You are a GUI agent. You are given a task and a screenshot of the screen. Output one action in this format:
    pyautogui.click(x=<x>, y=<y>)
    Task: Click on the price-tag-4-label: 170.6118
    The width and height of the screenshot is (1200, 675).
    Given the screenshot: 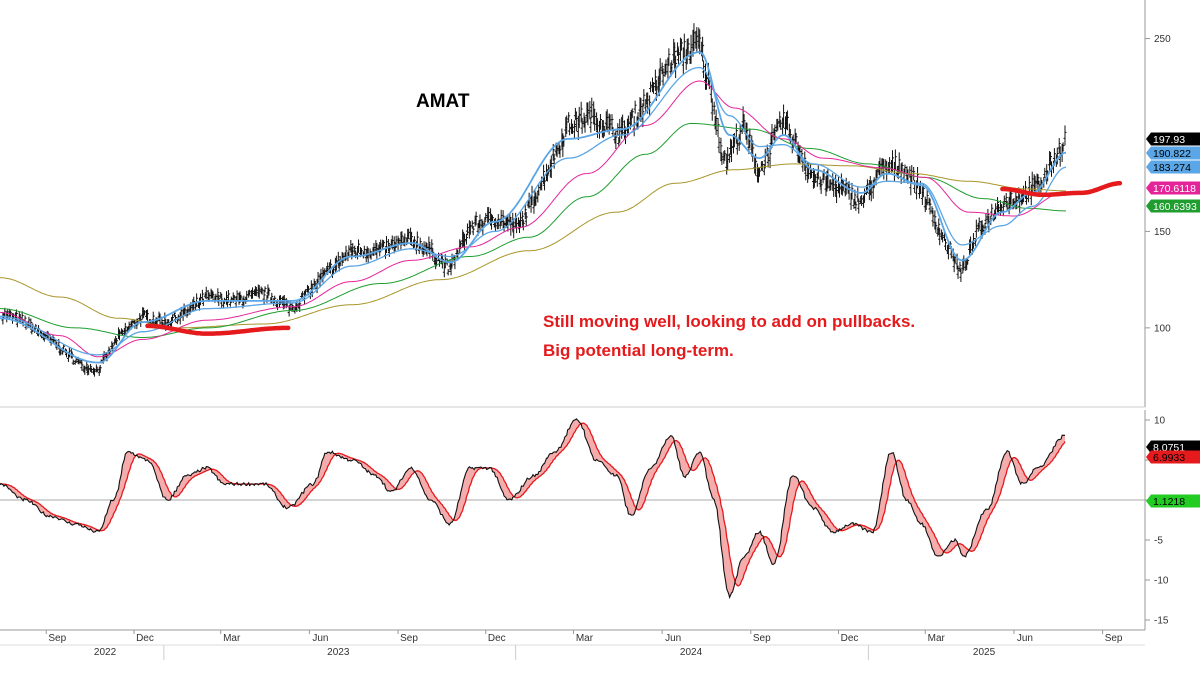 What is the action you would take?
    pyautogui.click(x=1174, y=189)
    